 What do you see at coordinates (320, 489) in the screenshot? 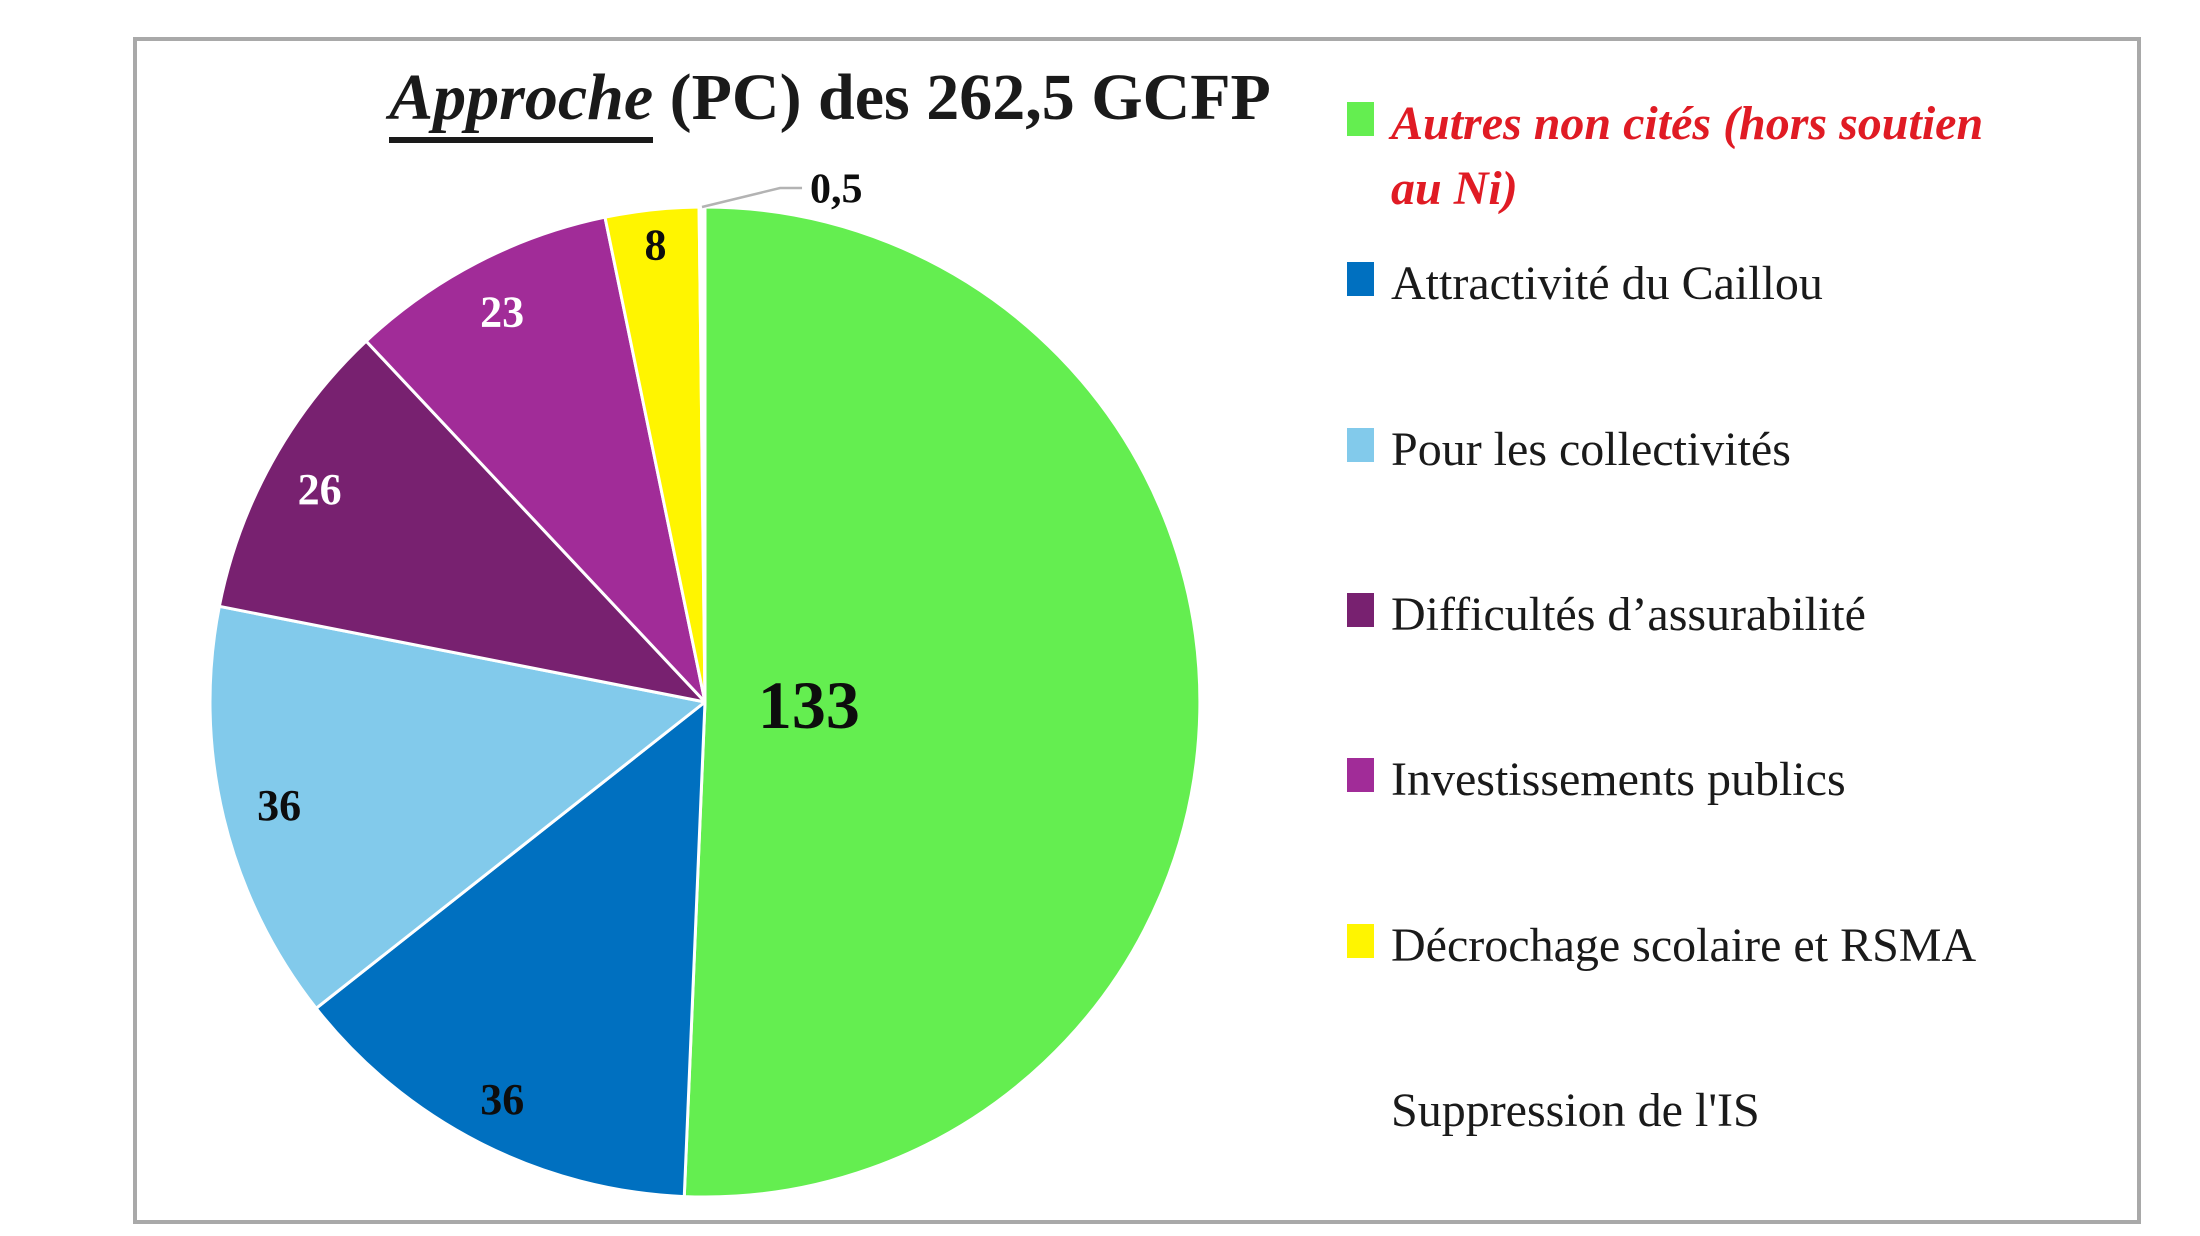
I see `slice-value-label-3: 26` at bounding box center [320, 489].